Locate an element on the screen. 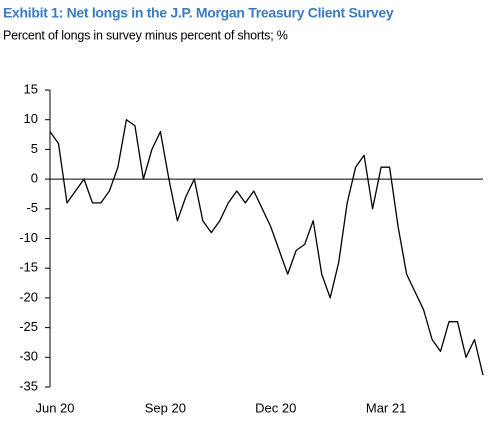  y-tick-label: -25 is located at coordinates (28, 326).